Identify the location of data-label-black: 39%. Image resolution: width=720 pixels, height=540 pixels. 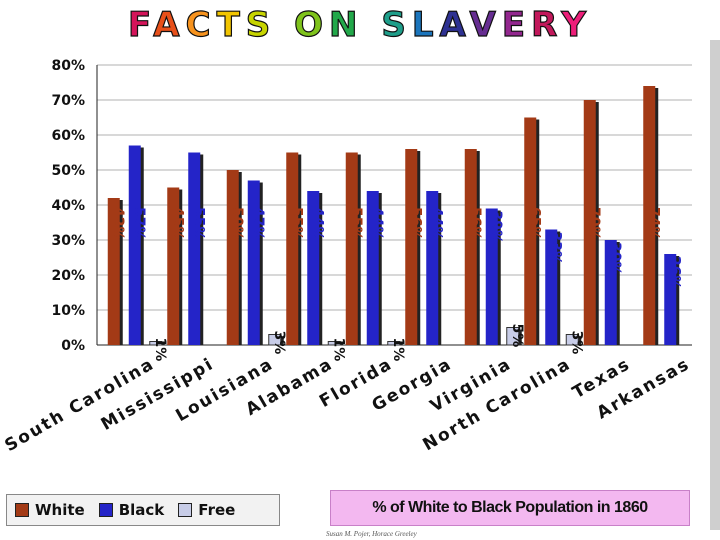
(496, 228).